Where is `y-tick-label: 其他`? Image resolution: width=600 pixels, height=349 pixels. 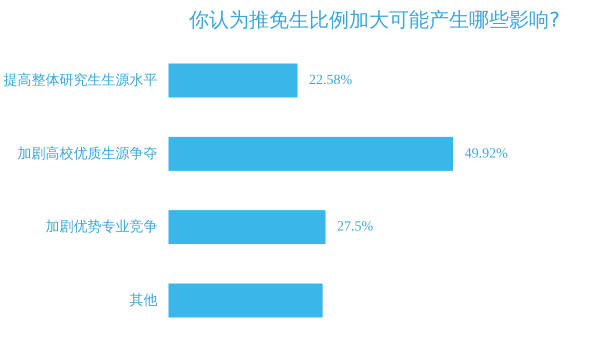 y-tick-label: 其他 is located at coordinates (144, 300).